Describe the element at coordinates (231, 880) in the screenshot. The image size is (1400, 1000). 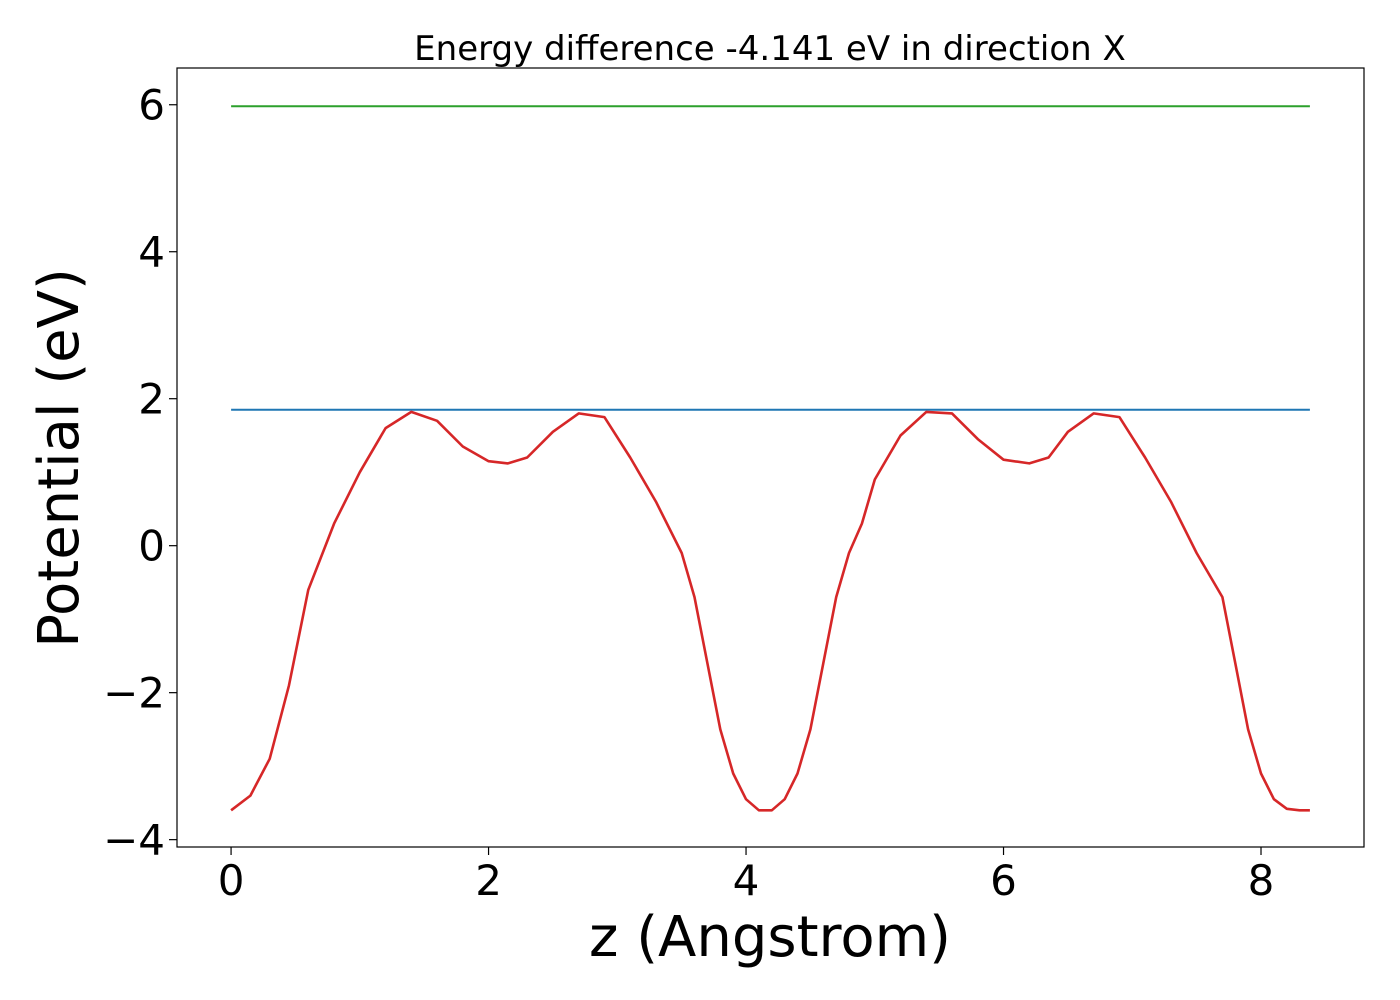
I see `x-tick-label: 0` at that location.